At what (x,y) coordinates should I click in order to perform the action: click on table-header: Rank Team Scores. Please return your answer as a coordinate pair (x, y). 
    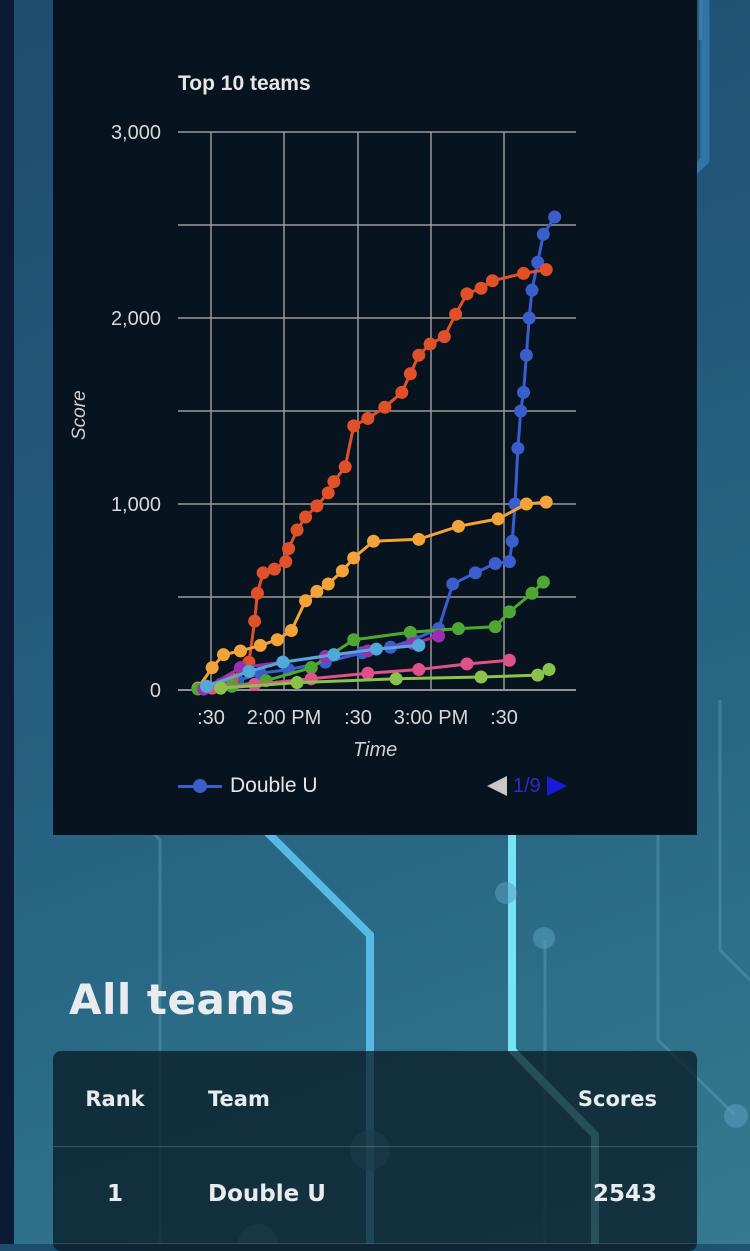
    Looking at the image, I should click on (375, 1099).